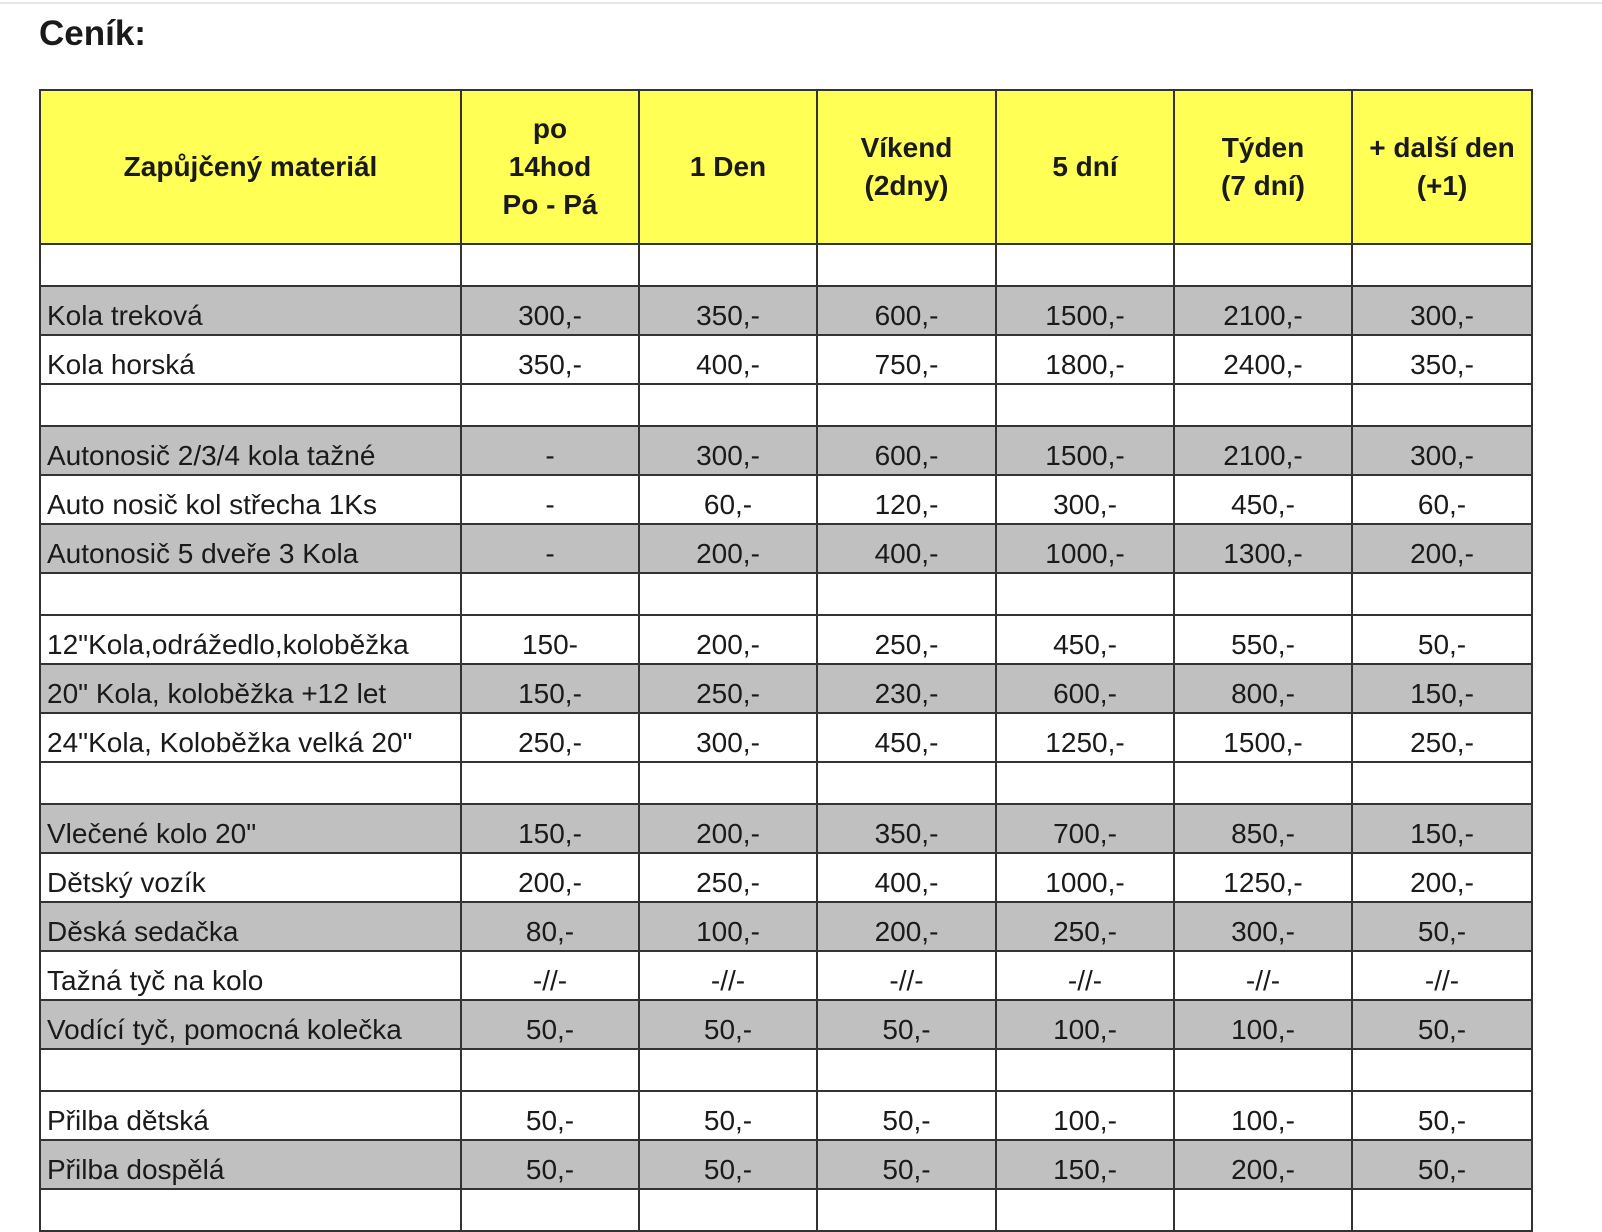  Describe the element at coordinates (550, 926) in the screenshot. I see `price-cell: 80,-` at that location.